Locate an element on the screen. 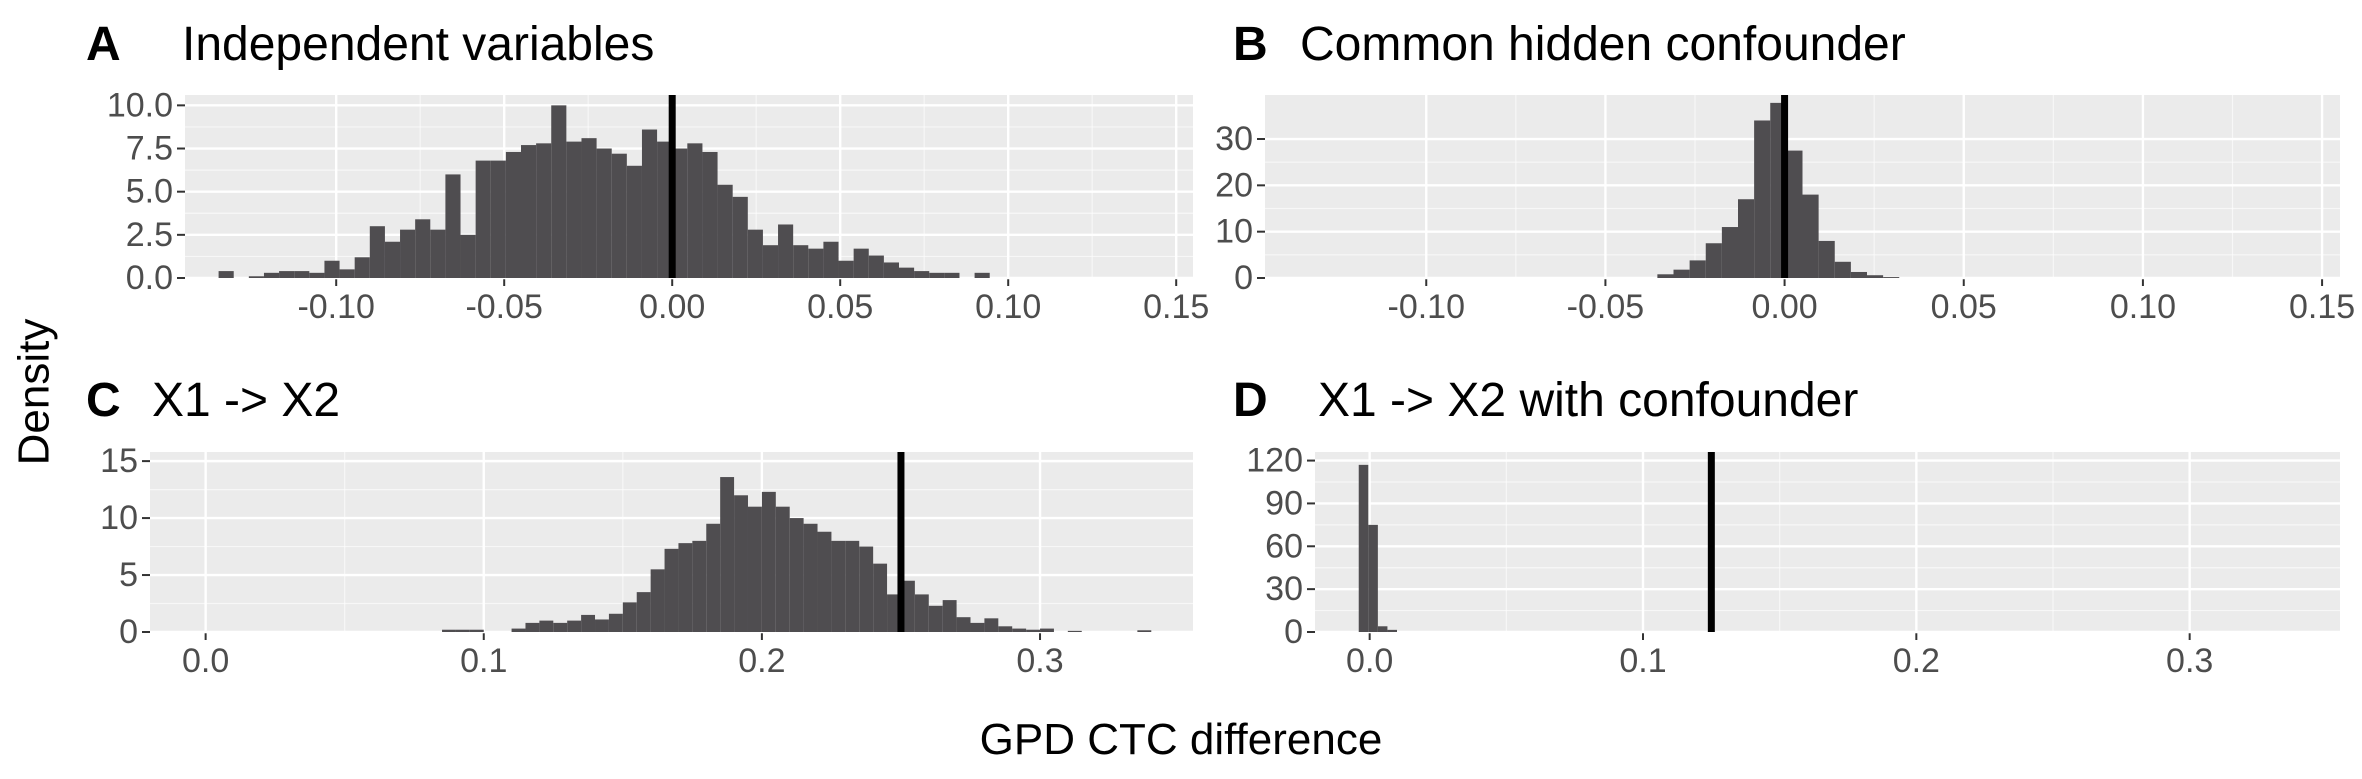 This screenshot has width=2362, height=779. panel-b-xtick-label: -0.05 is located at coordinates (1606, 307).